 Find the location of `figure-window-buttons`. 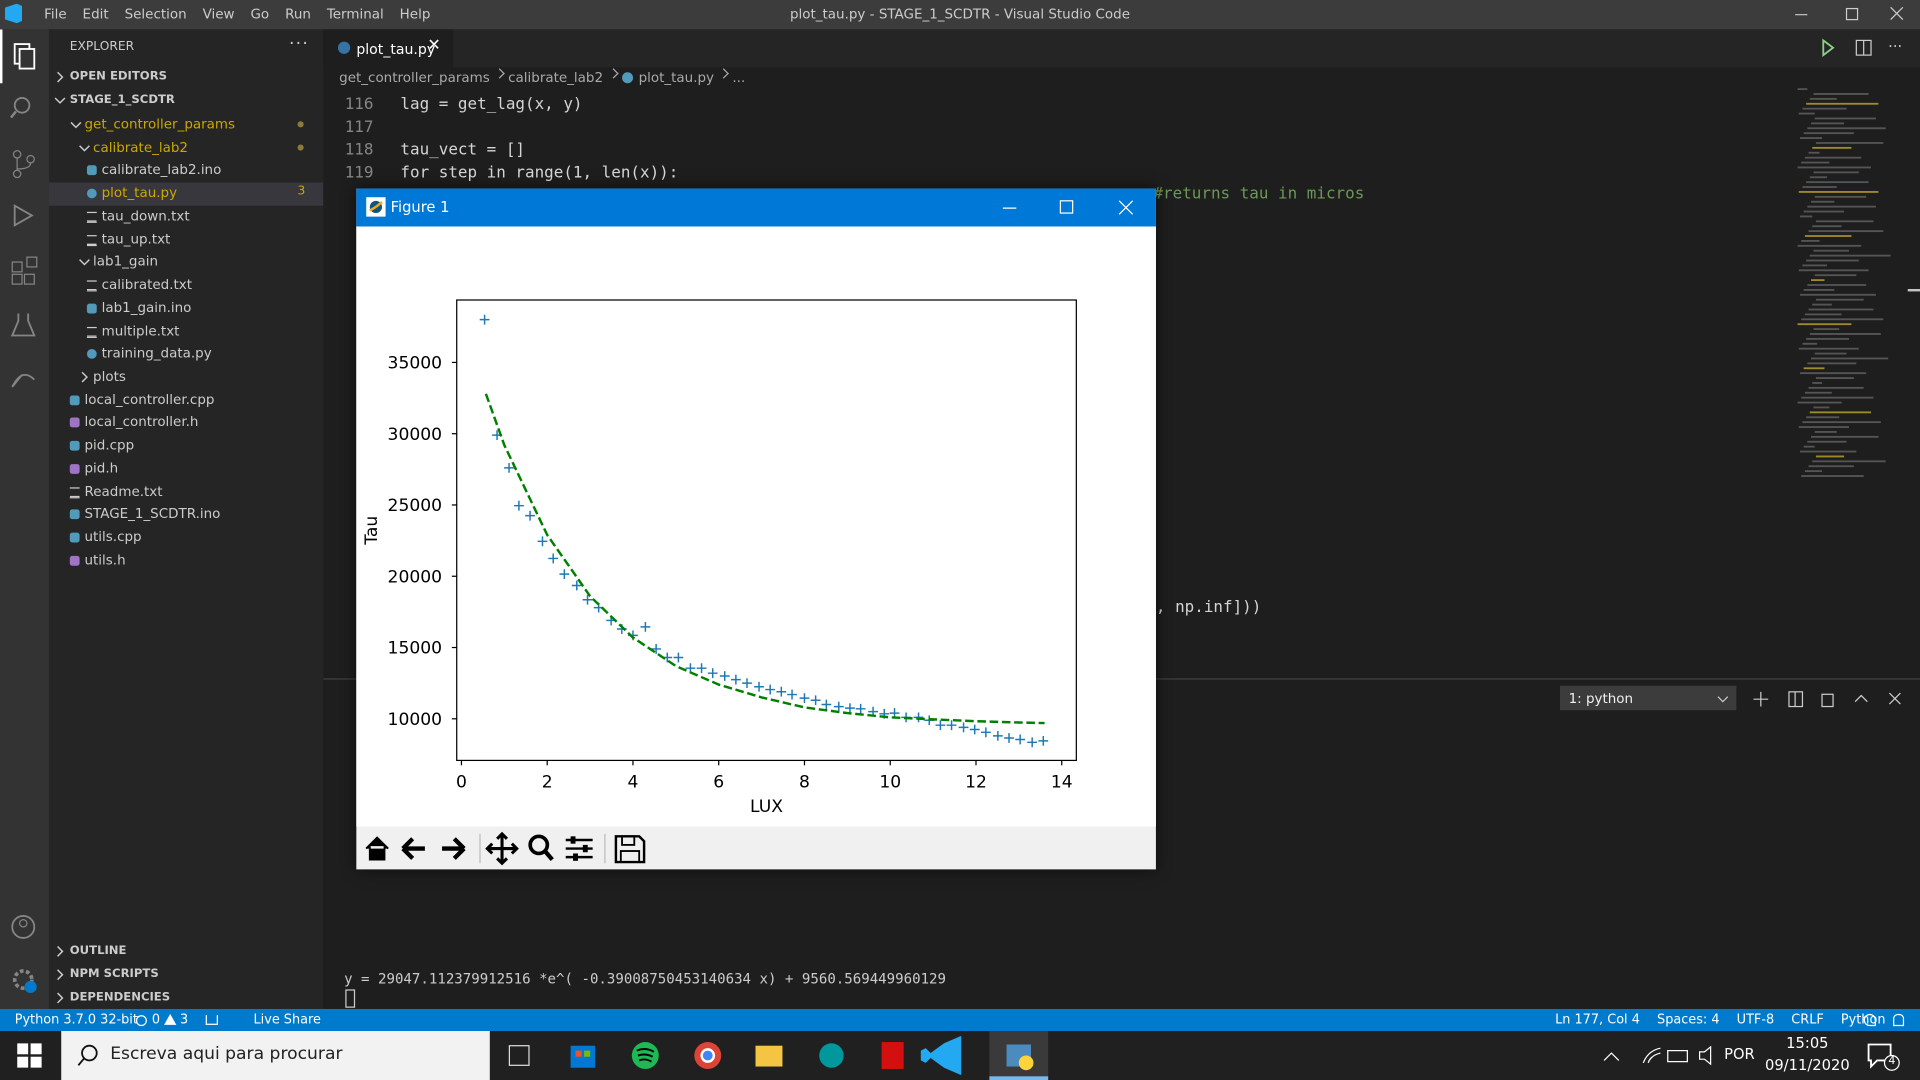

figure-window-buttons is located at coordinates (1068, 208).